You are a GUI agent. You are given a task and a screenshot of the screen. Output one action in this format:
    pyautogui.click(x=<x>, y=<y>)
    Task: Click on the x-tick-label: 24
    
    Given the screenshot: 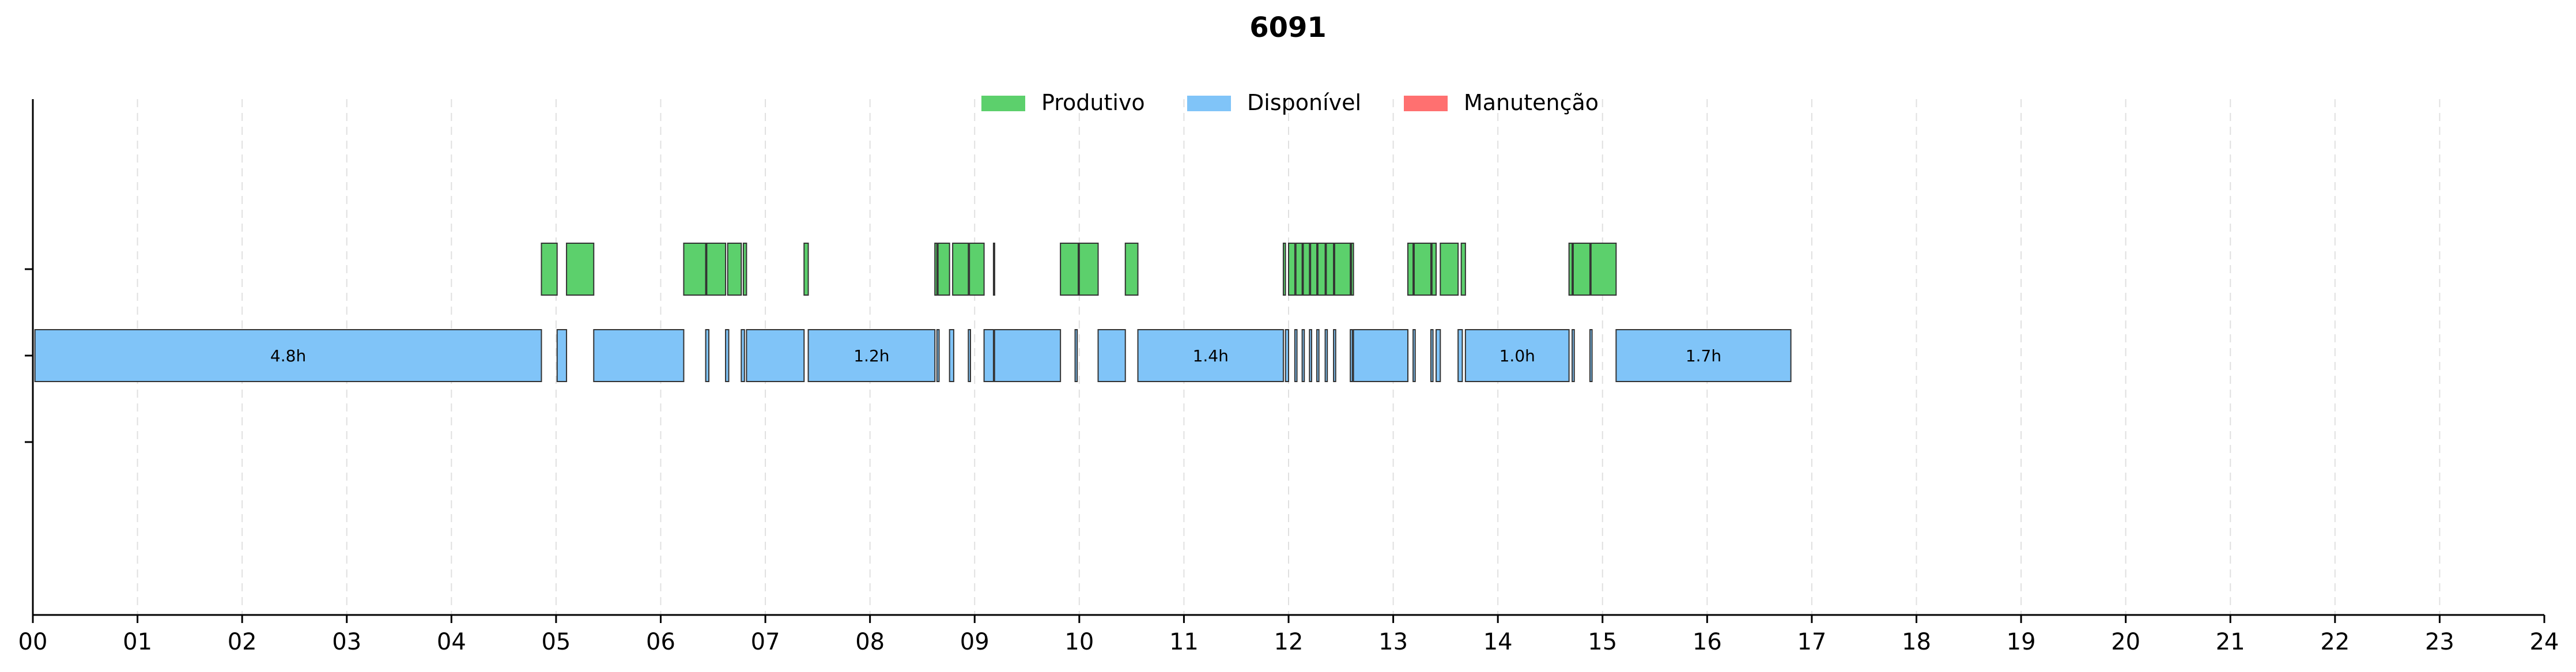 What is the action you would take?
    pyautogui.click(x=2545, y=642)
    